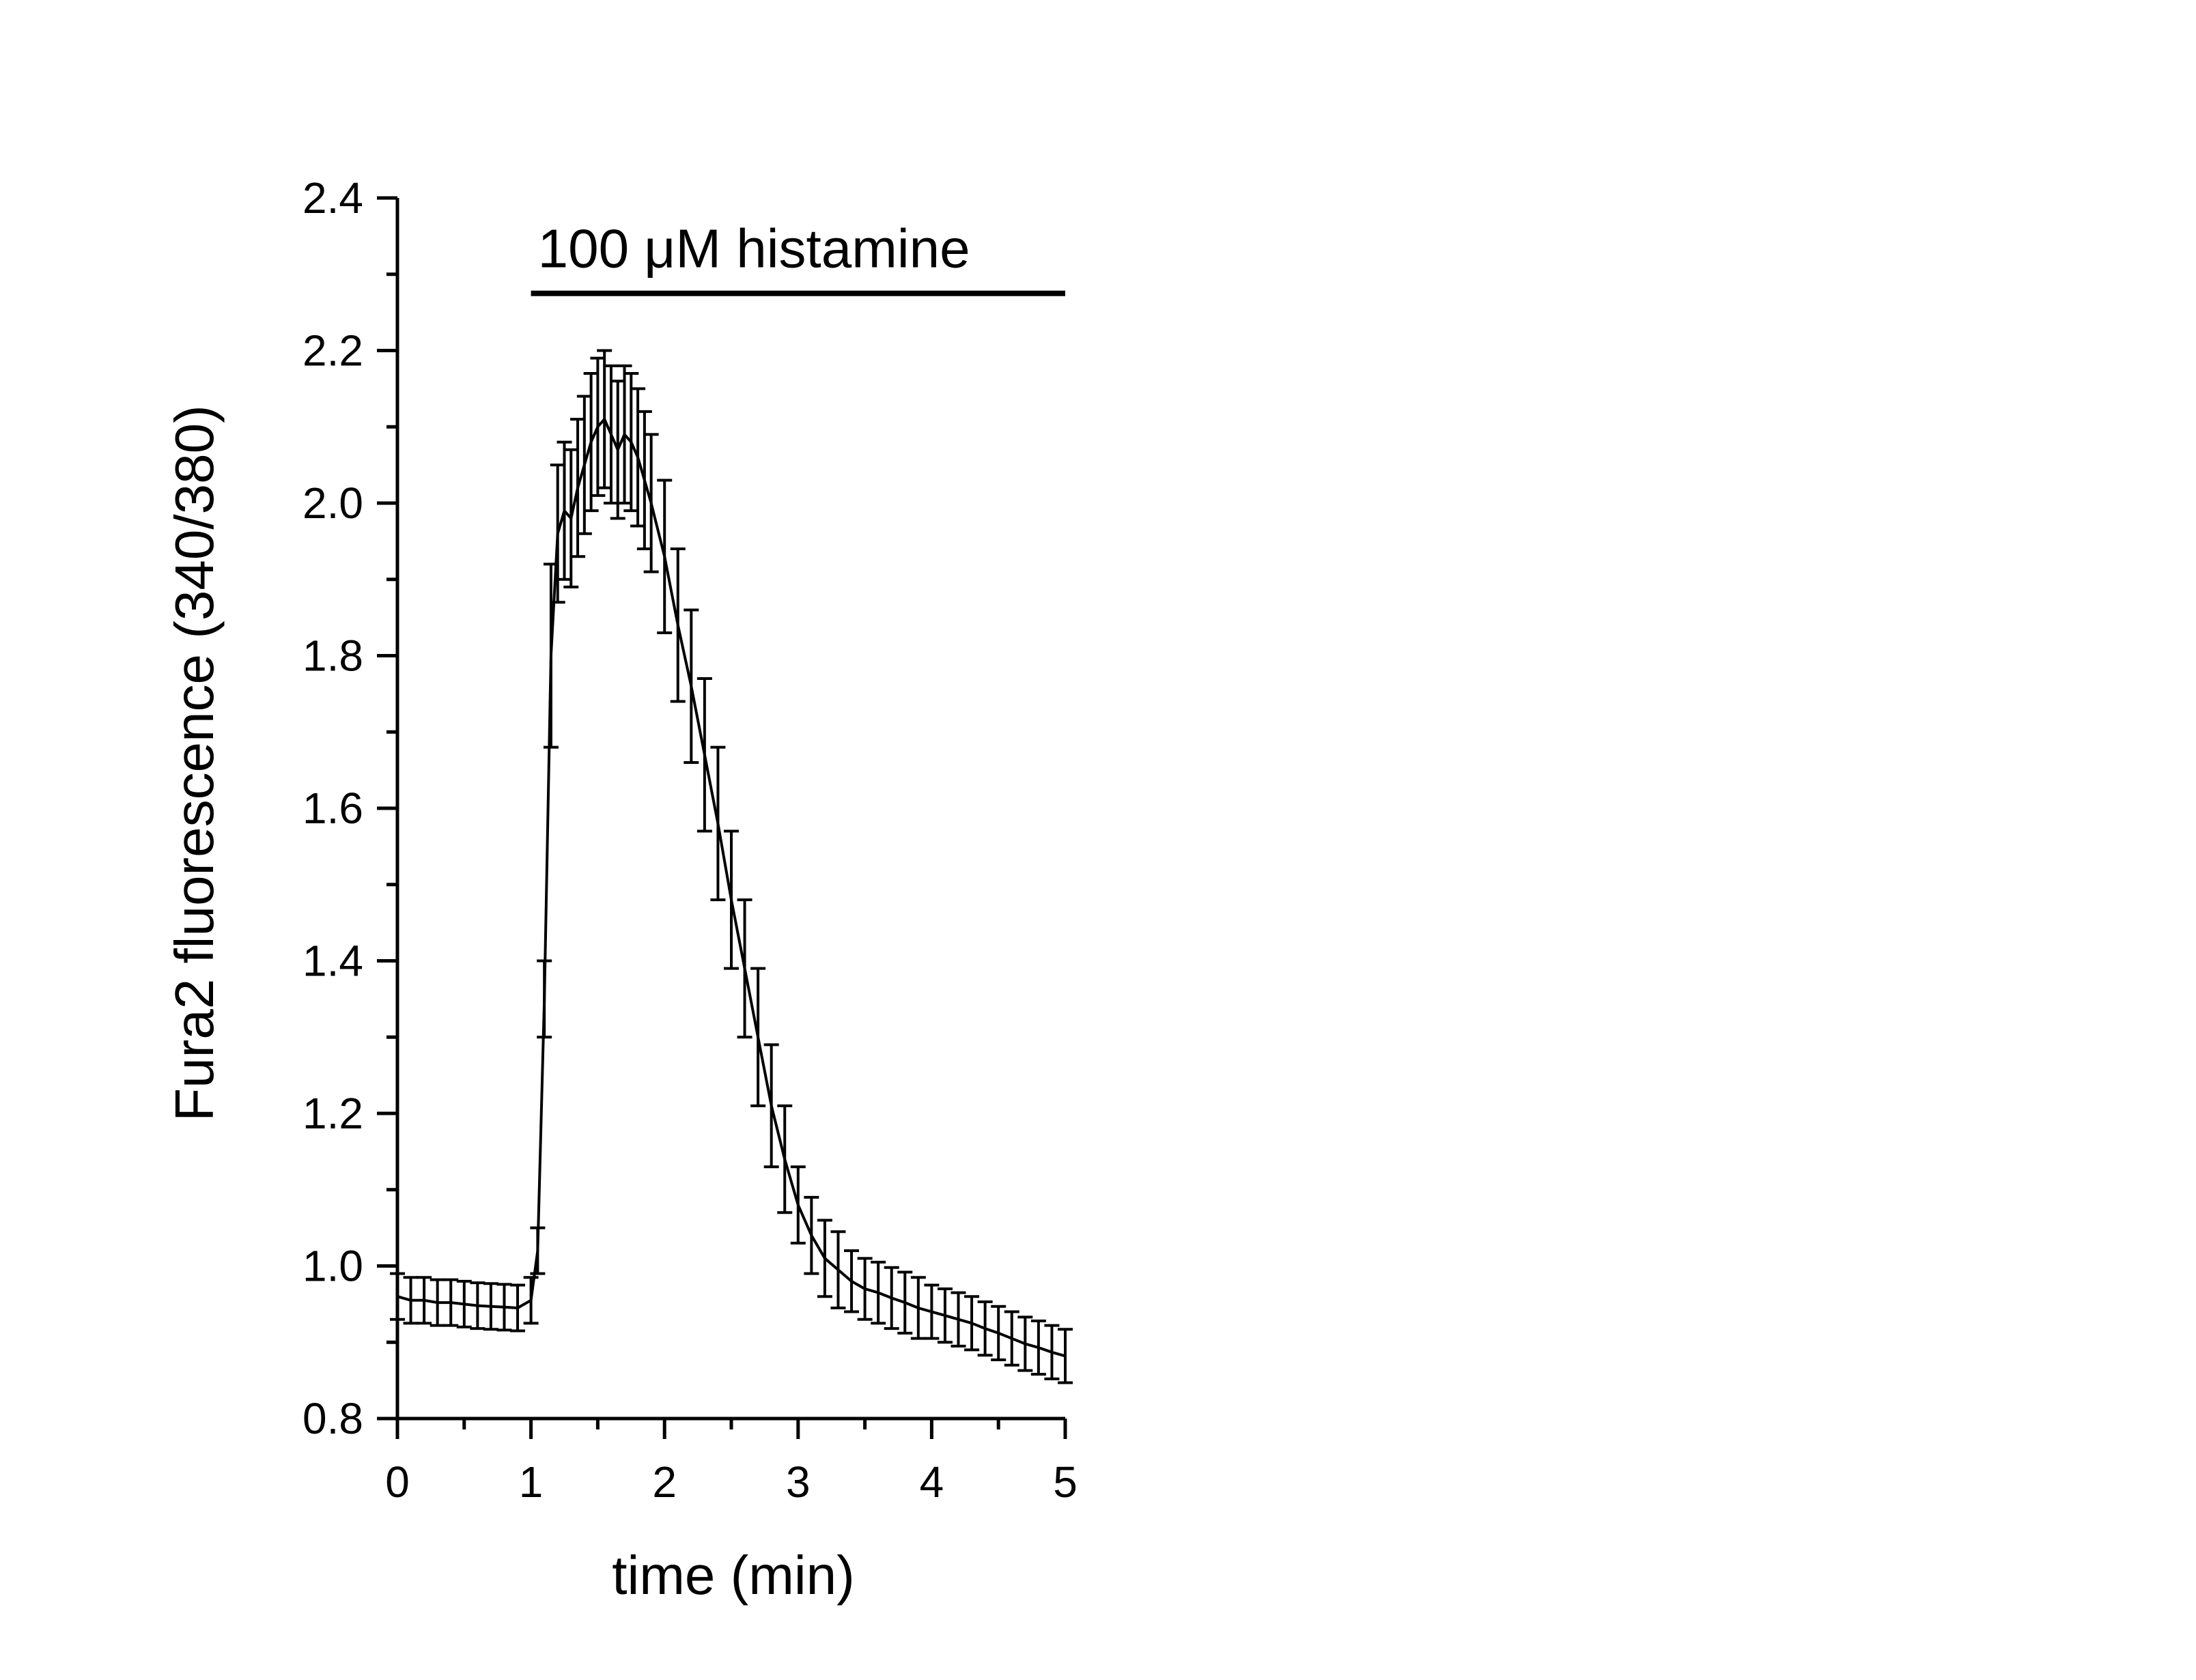  I want to click on x-tick-label: 4, so click(932, 1482).